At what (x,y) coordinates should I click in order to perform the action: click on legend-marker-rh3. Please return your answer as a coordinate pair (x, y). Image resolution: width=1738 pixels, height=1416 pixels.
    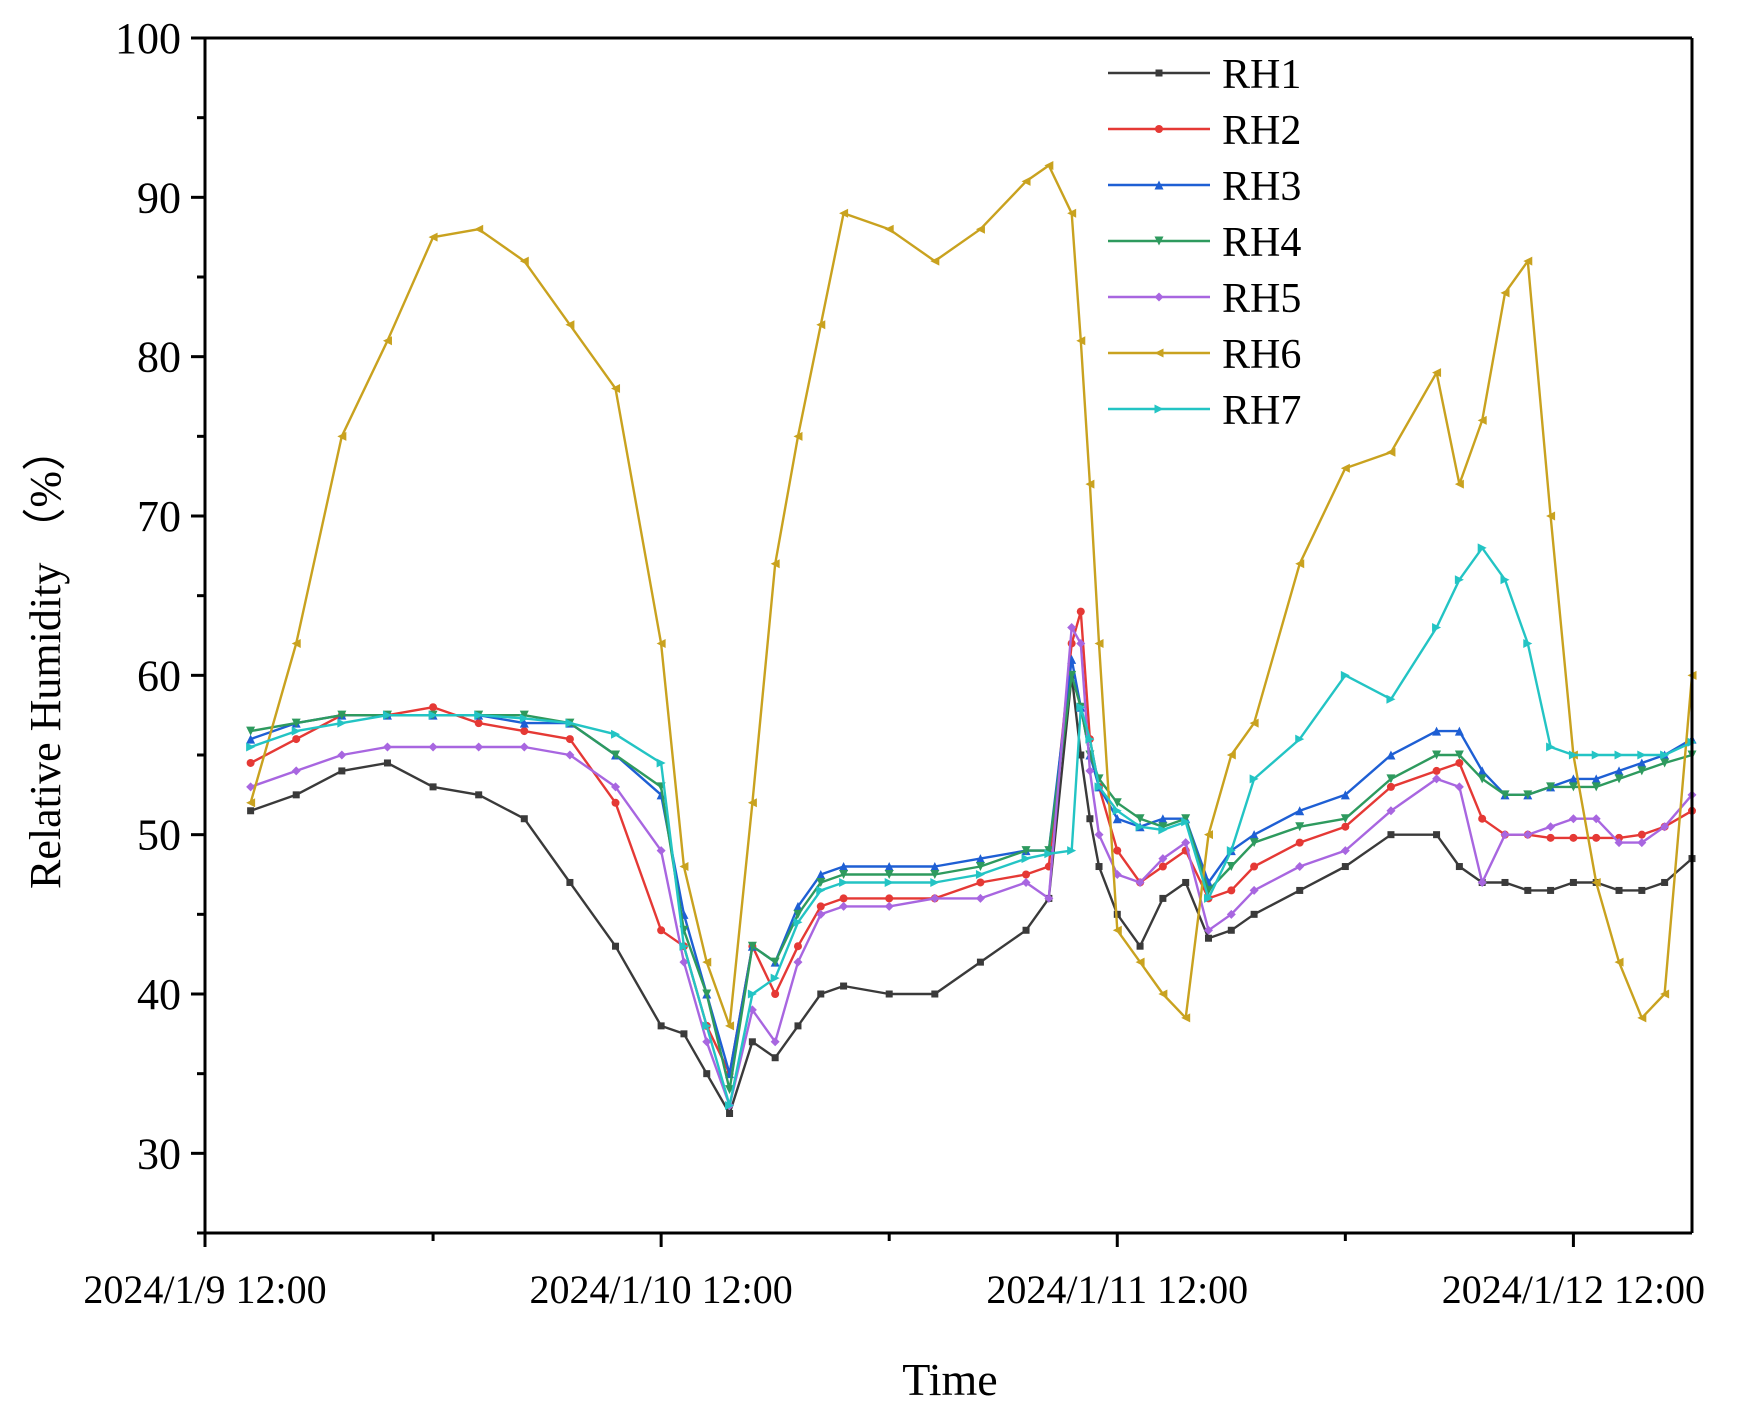
    Looking at the image, I should click on (1159, 185).